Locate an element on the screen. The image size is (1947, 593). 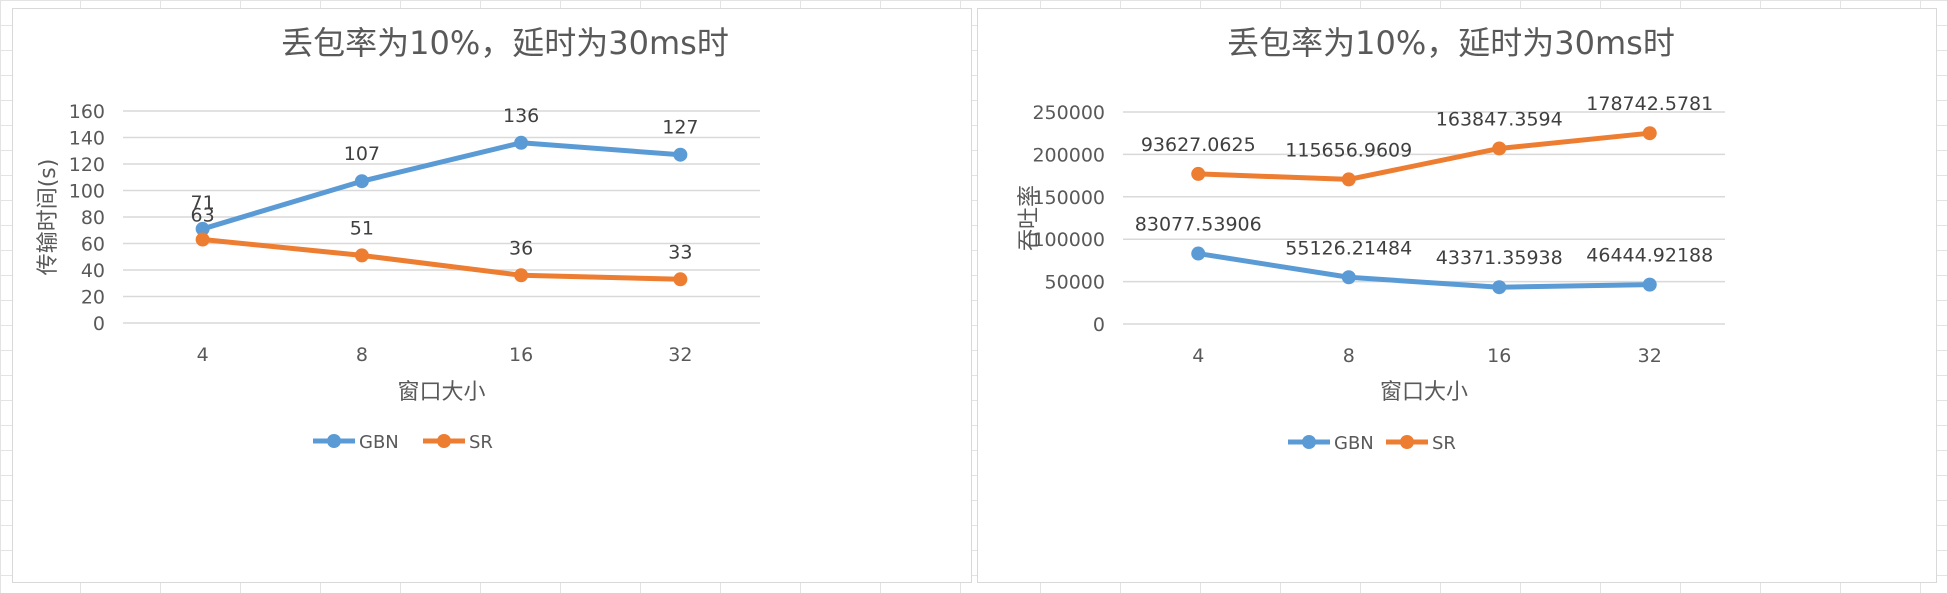
y-tick-label: 100000 is located at coordinates (1068, 240).